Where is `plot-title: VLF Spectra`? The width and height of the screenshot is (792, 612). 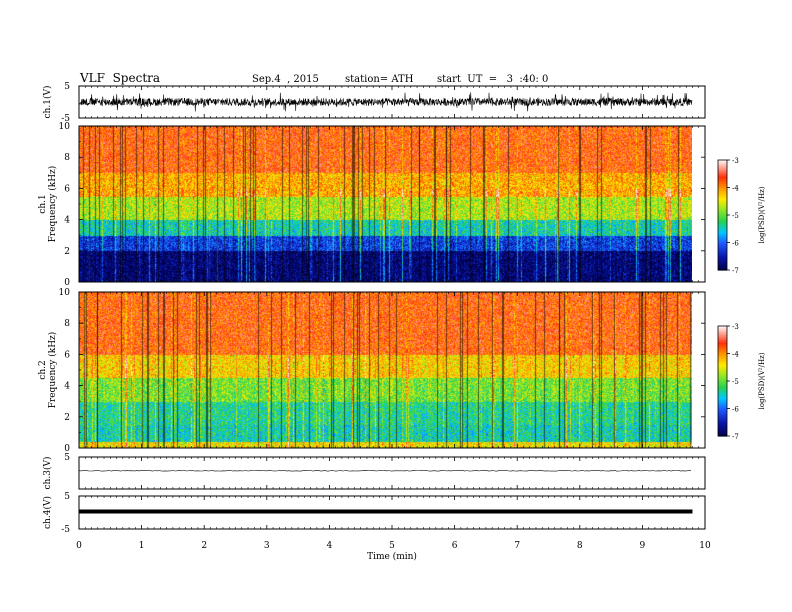 plot-title: VLF Spectra is located at coordinates (120, 78).